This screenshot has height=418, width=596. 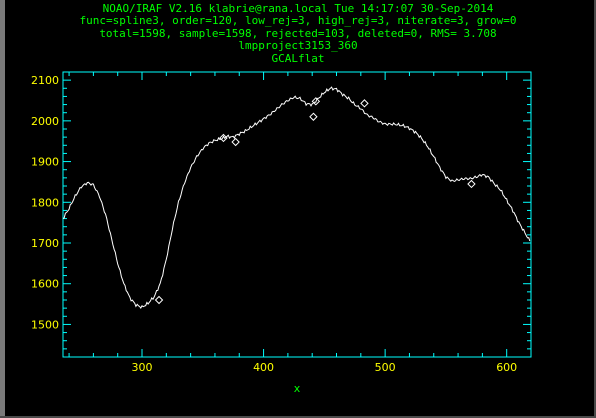 I want to click on window-bottom-border, so click(x=298, y=417).